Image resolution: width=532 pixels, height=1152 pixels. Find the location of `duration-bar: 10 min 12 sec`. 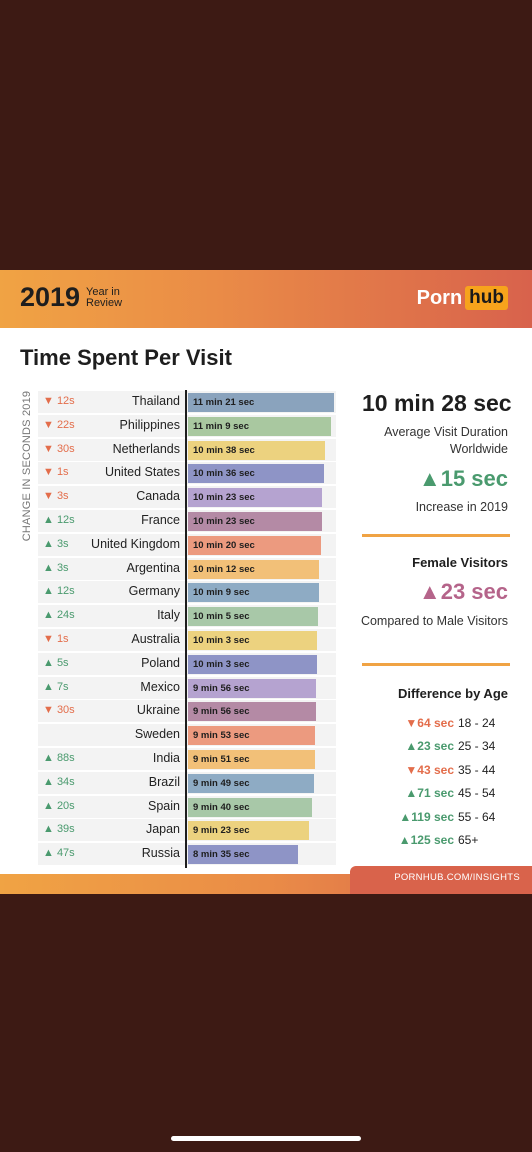

duration-bar: 10 min 12 sec is located at coordinates (253, 569).